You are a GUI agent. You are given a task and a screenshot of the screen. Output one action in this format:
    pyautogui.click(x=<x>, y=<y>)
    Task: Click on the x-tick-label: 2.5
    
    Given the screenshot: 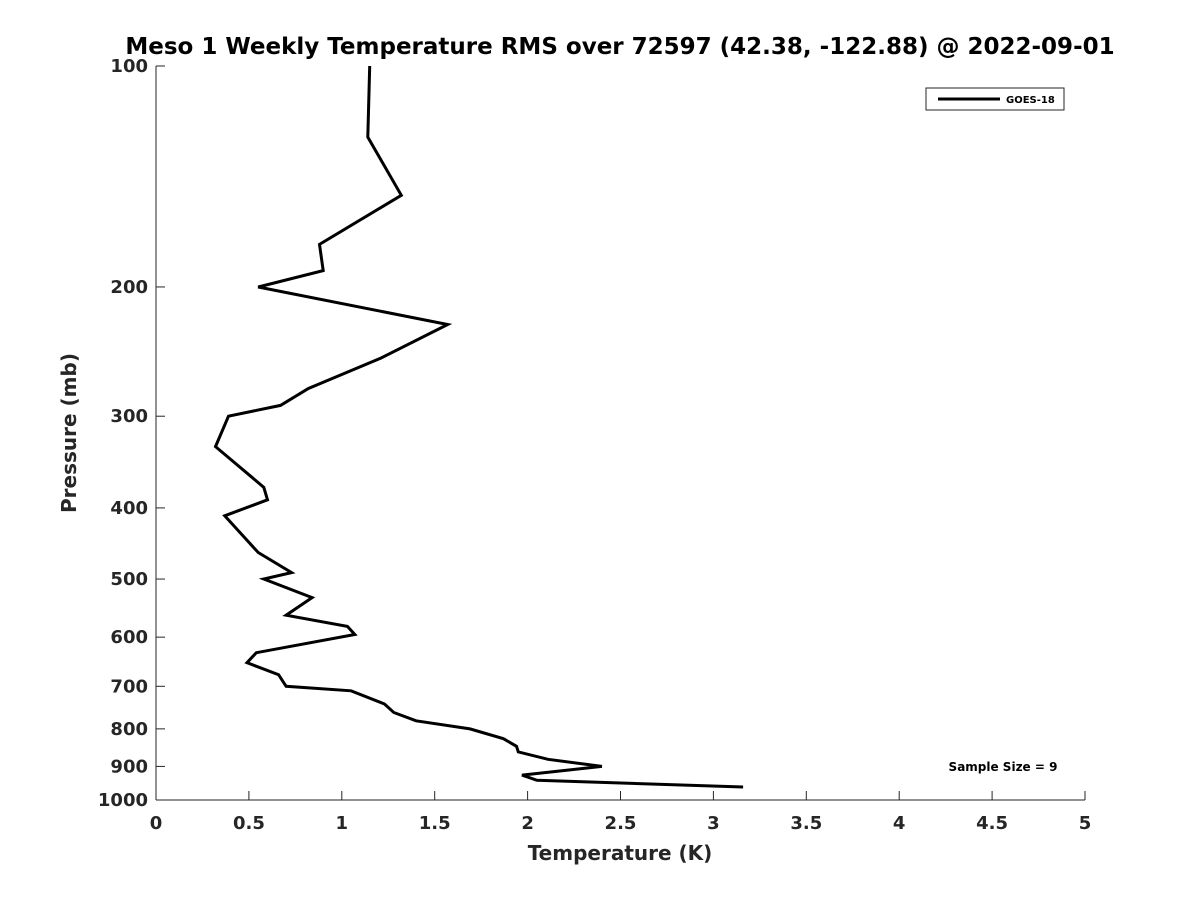 What is the action you would take?
    pyautogui.click(x=621, y=823)
    